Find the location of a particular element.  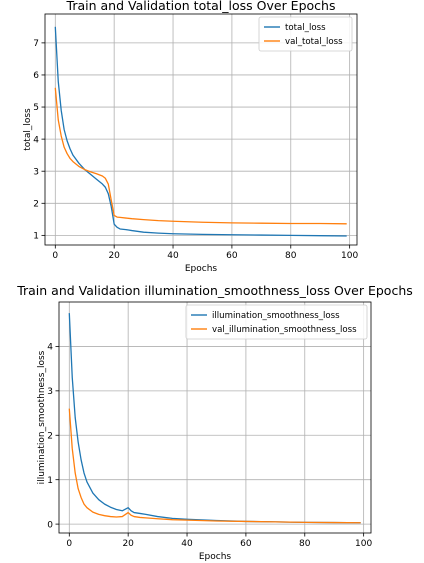

legend-label: val_total_loss is located at coordinates (314, 42).